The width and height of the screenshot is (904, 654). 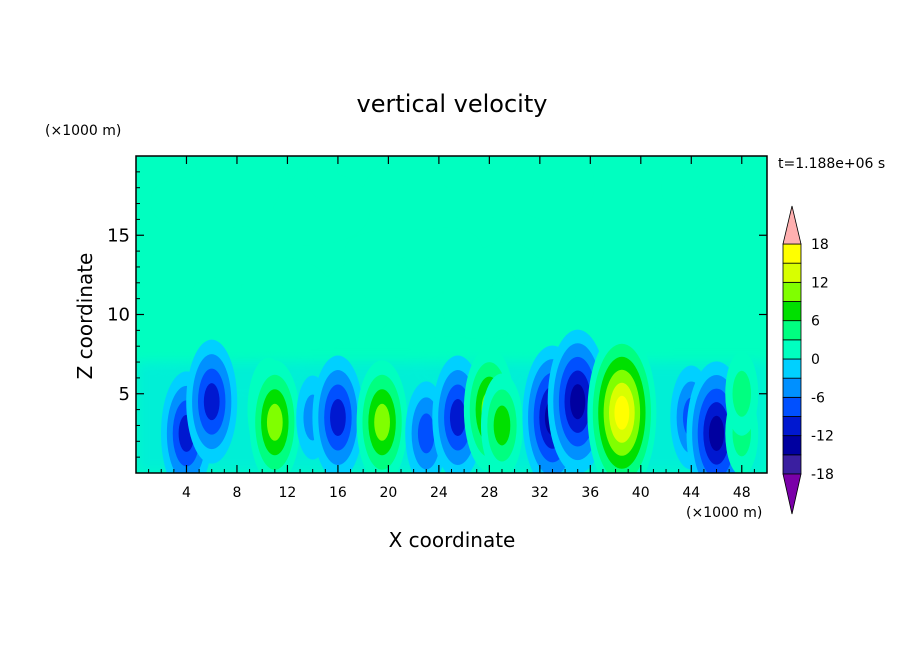 What do you see at coordinates (236, 493) in the screenshot?
I see `svg-text: 8` at bounding box center [236, 493].